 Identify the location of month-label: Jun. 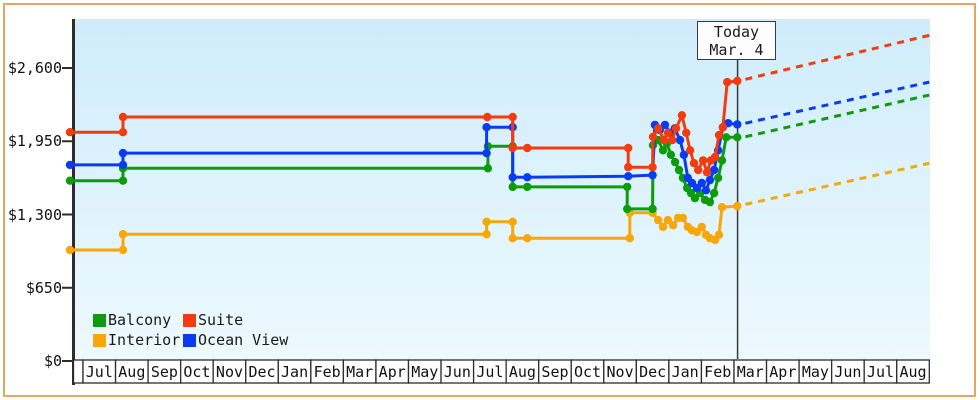
(847, 372).